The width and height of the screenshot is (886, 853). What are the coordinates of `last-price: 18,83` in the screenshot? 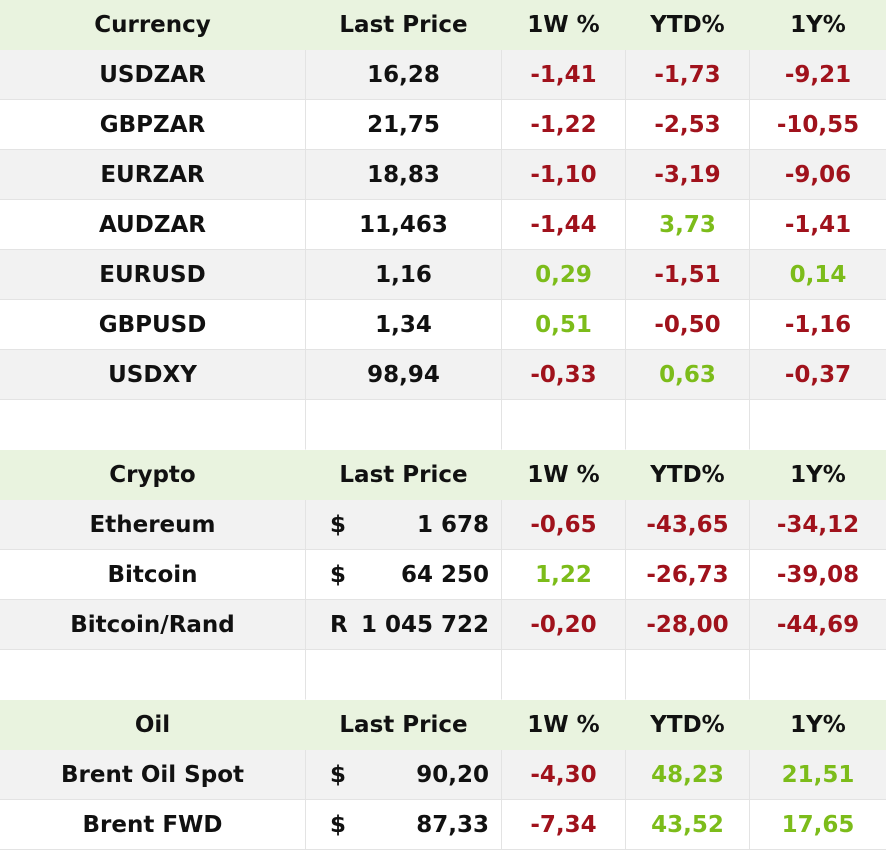 It's located at (404, 175).